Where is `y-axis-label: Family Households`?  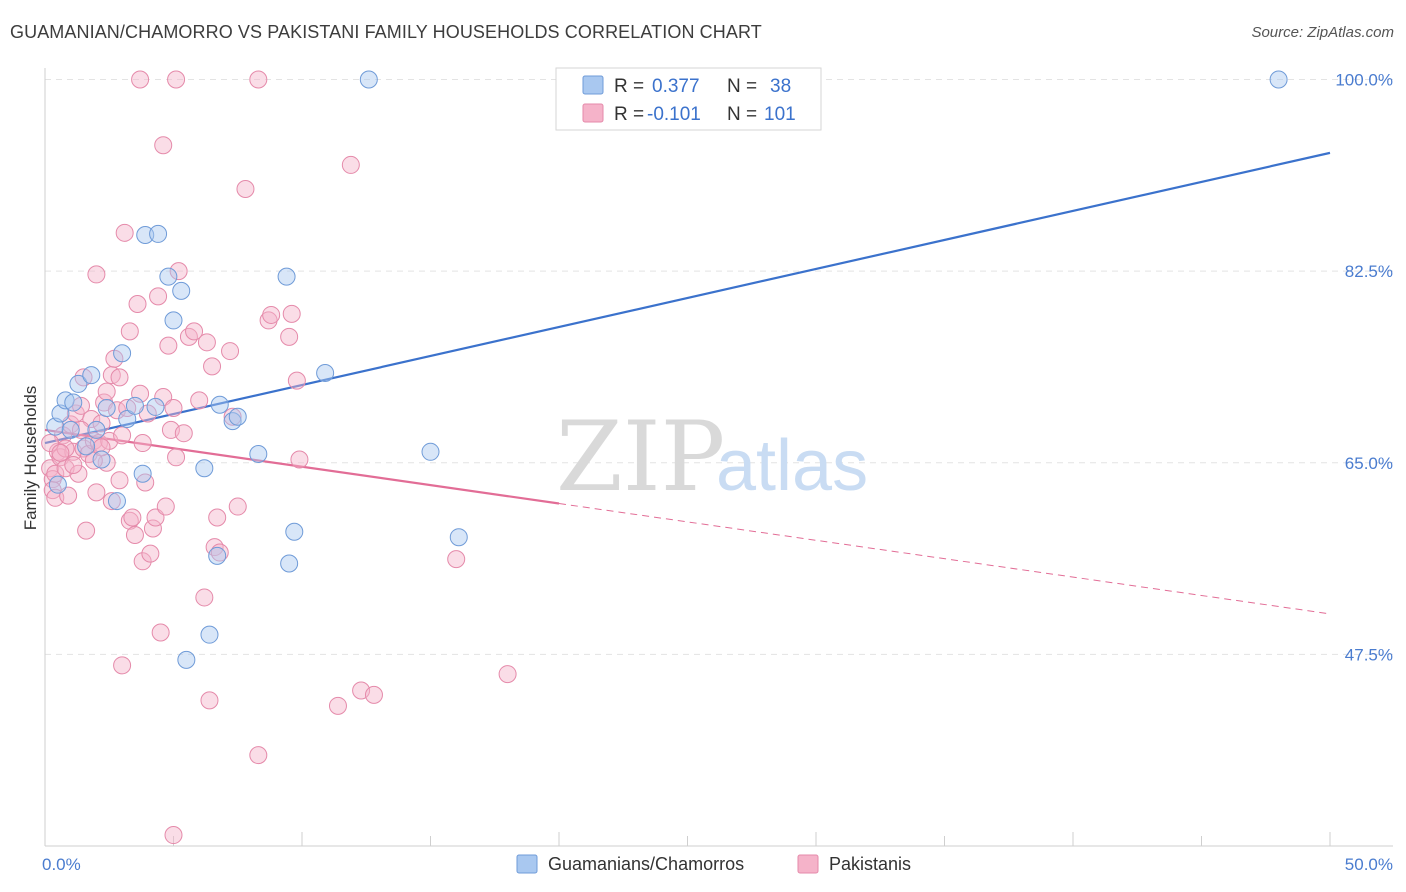 y-axis-label: Family Households is located at coordinates (30, 458).